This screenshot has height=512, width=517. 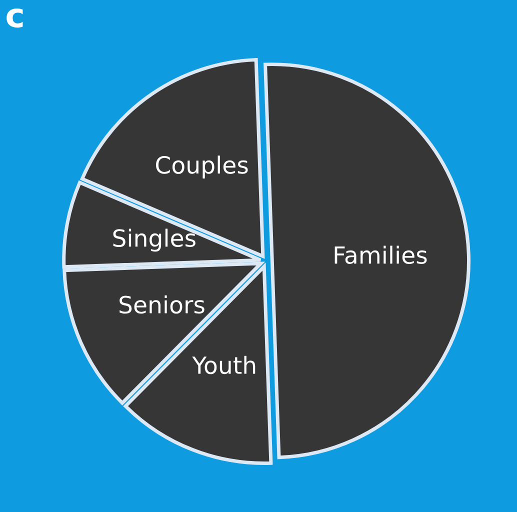 I want to click on slice-label: Seniors, so click(x=162, y=304).